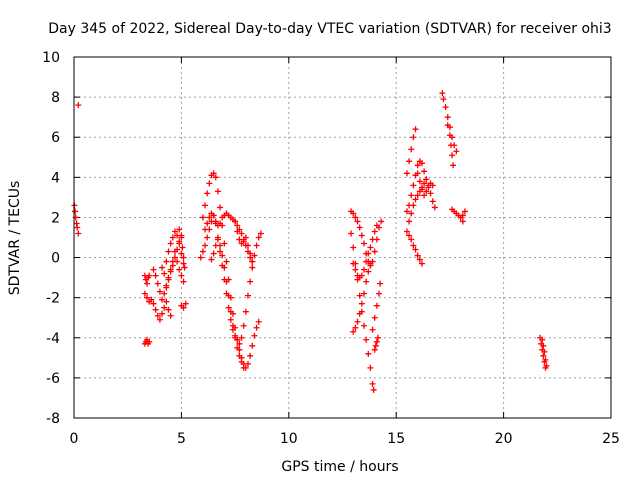 This screenshot has width=640, height=480. I want to click on x-tick-label: 20, so click(504, 439).